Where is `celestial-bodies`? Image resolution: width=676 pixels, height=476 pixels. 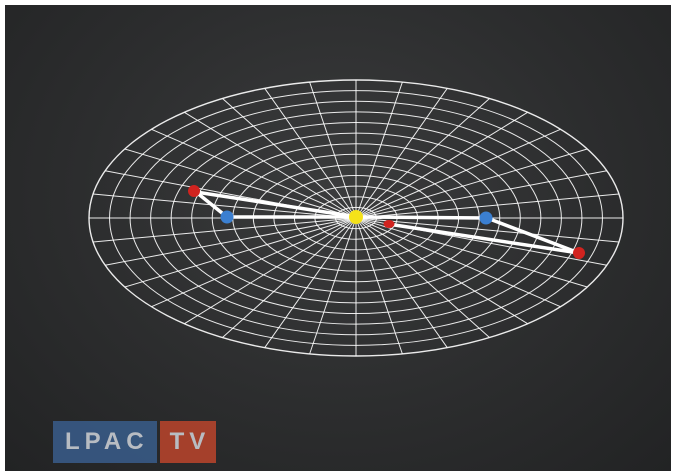 celestial-bodies is located at coordinates (386, 222).